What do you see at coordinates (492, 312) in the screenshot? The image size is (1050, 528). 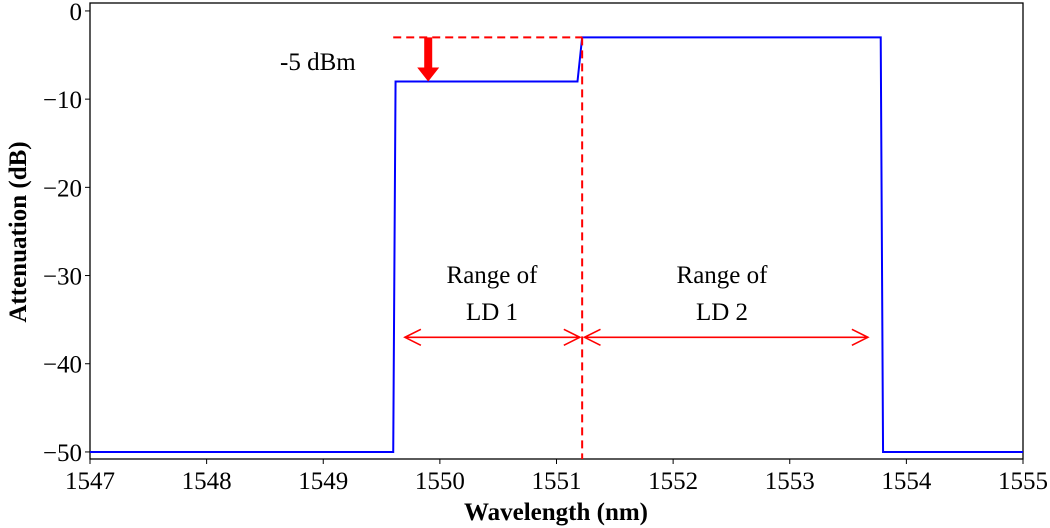 I see `ld1-label-line2: LD 1` at bounding box center [492, 312].